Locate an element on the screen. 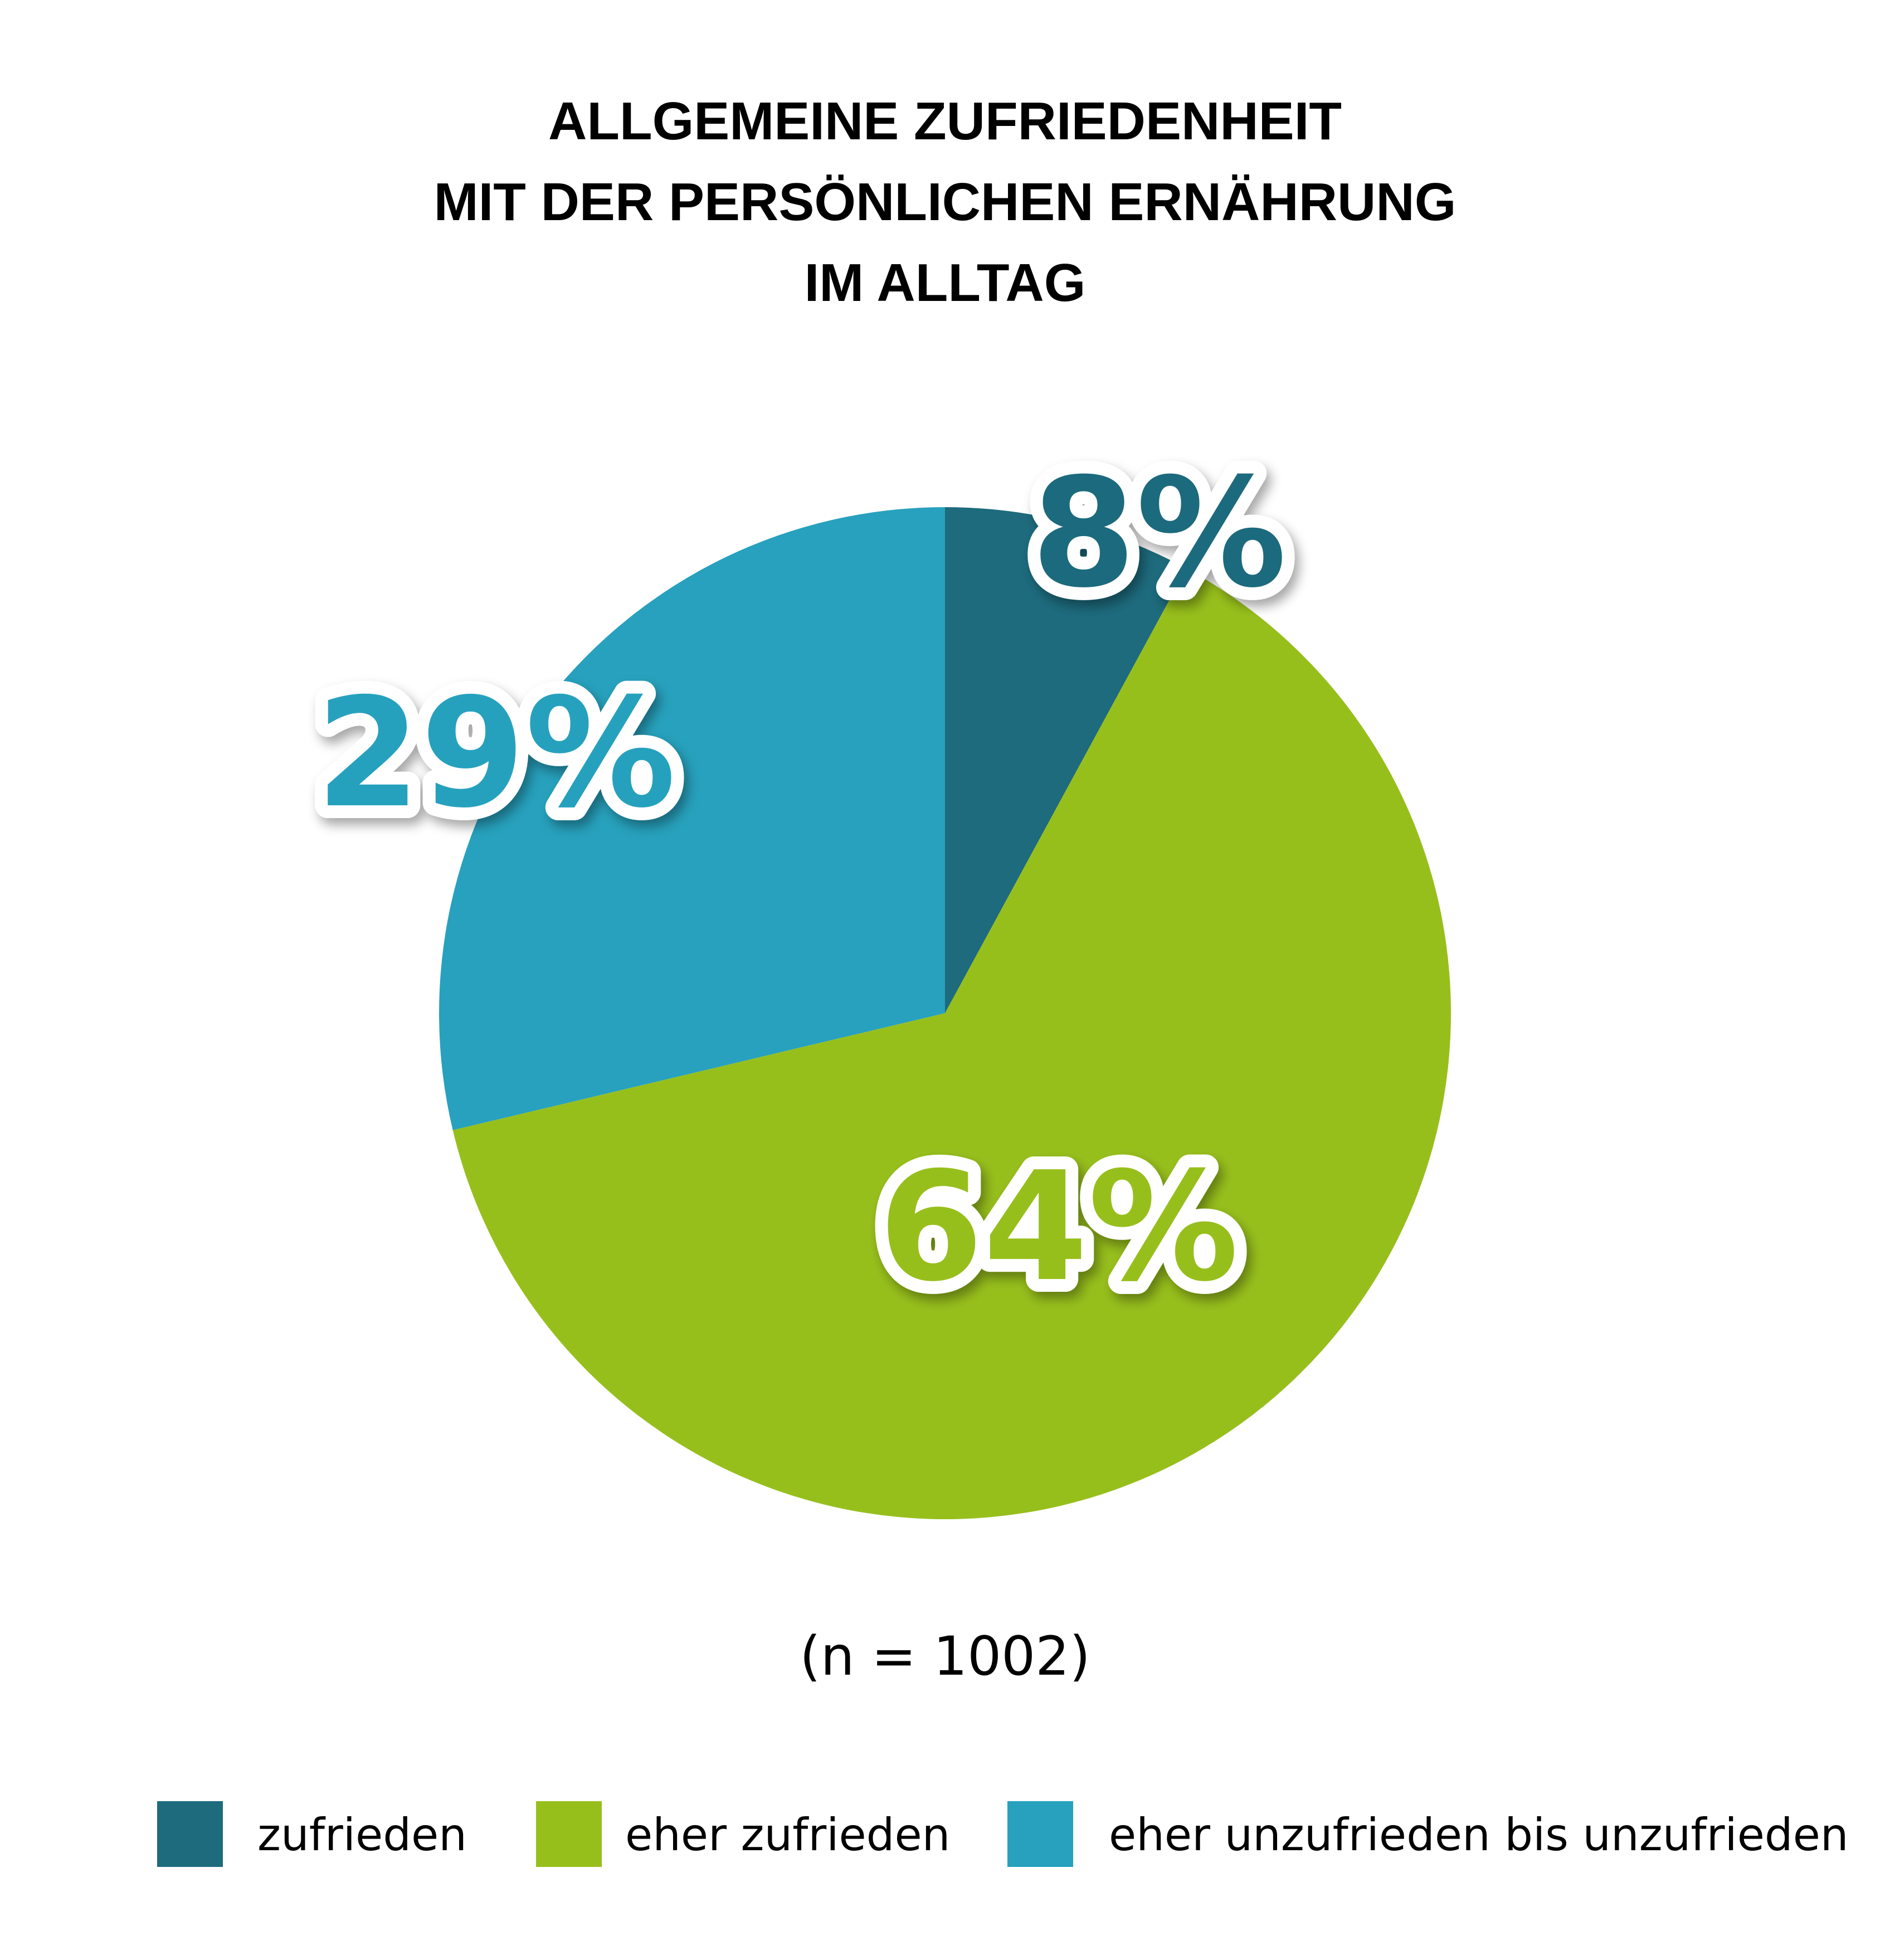  legend-label-2: eher zufrieden is located at coordinates (787, 1835).